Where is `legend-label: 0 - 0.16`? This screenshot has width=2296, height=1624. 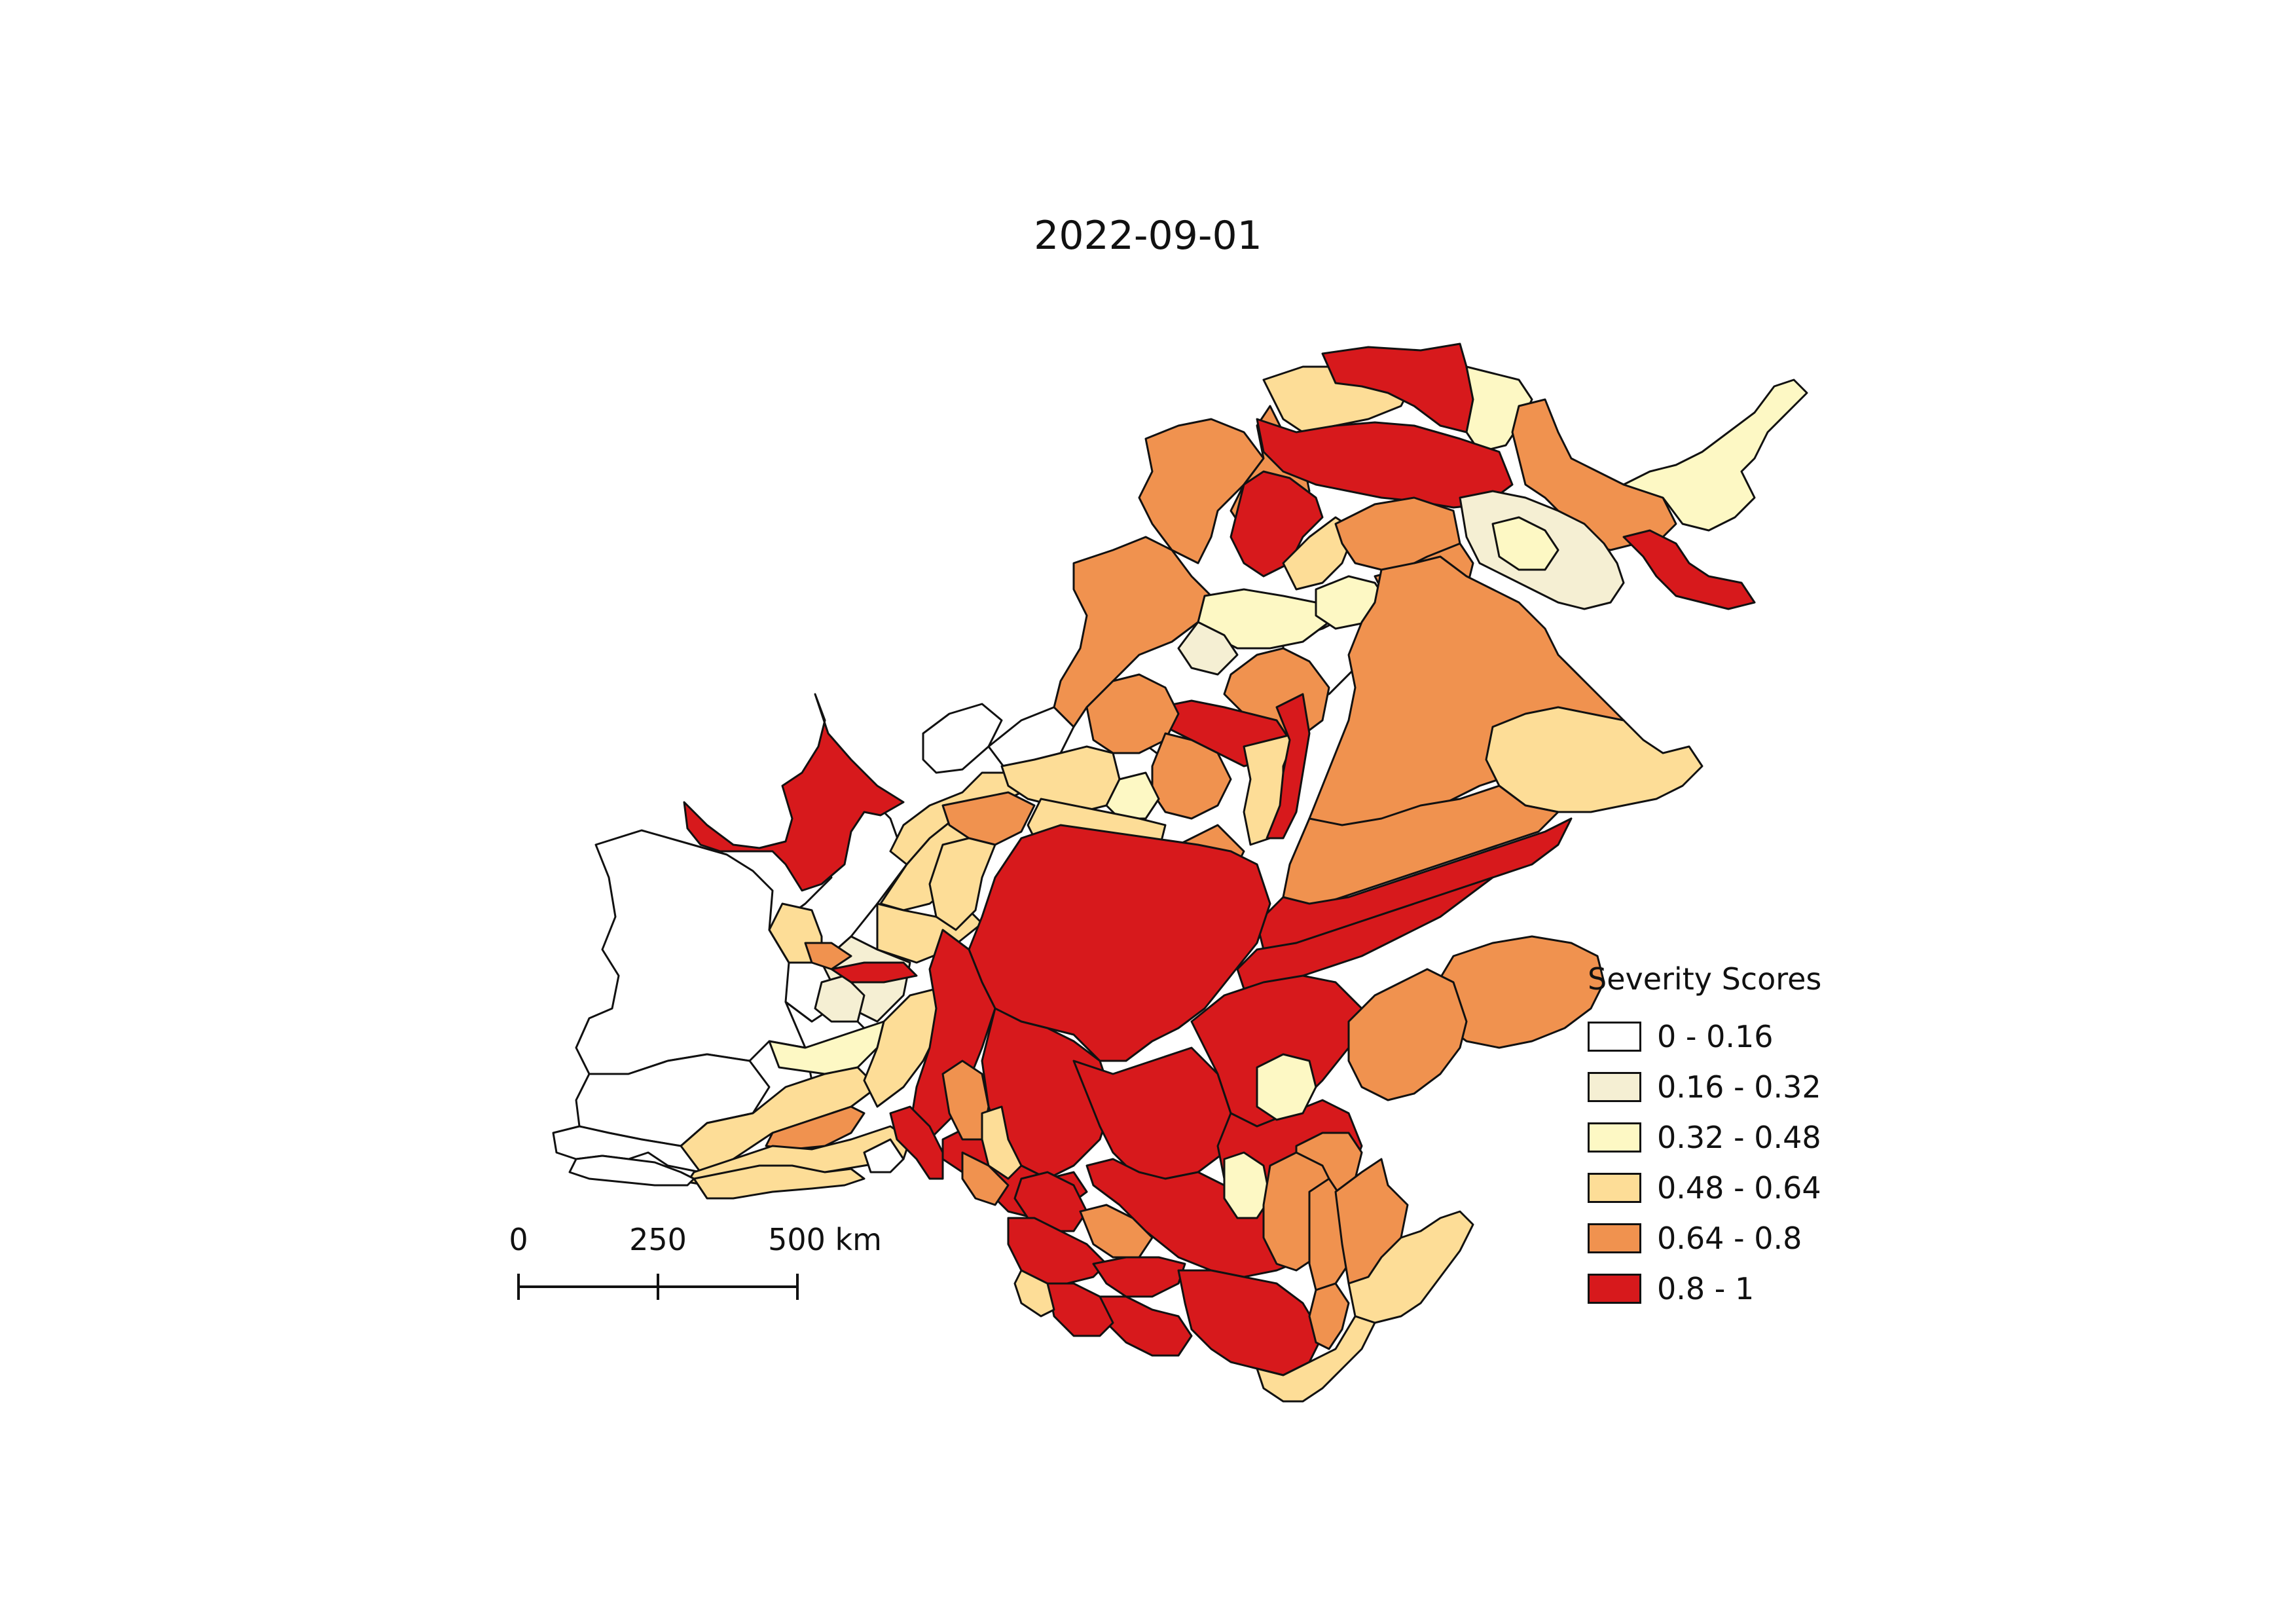
legend-label: 0 - 0.16 is located at coordinates (1715, 1036).